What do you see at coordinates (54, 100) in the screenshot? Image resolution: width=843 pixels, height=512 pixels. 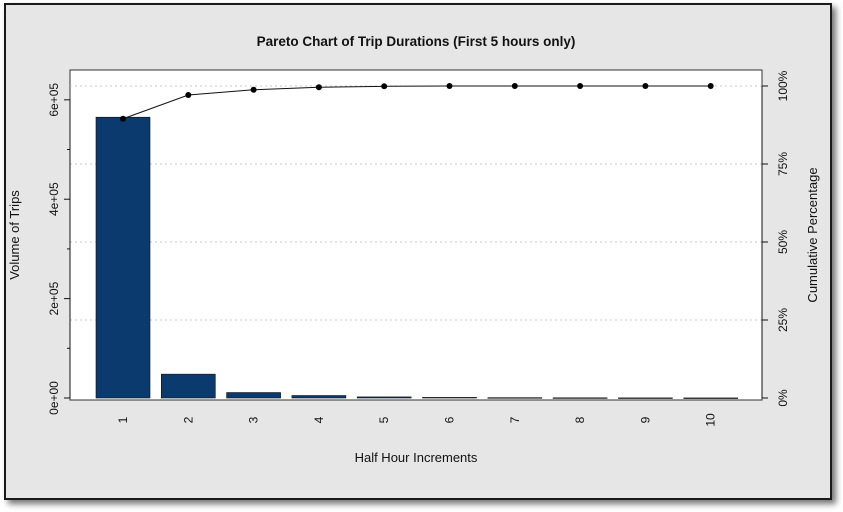 I see `y-tick-label: 6e+05` at bounding box center [54, 100].